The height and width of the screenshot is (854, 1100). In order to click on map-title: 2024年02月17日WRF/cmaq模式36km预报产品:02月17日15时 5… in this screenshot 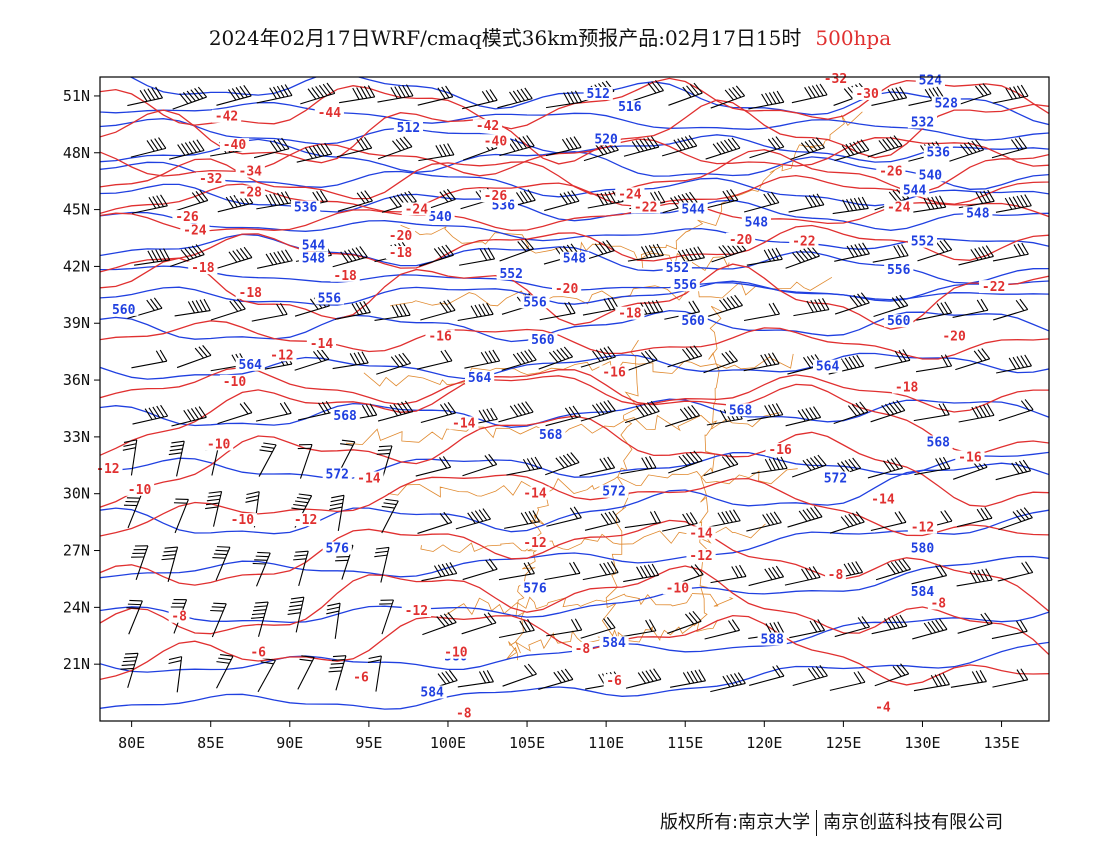, I will do `click(550, 36)`.